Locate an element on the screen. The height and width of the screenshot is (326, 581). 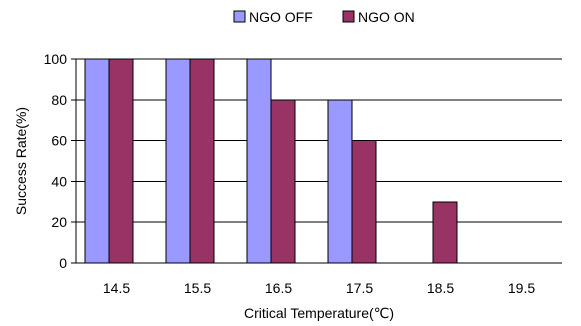
legend: NGO OFF NGO ON is located at coordinates (324, 17).